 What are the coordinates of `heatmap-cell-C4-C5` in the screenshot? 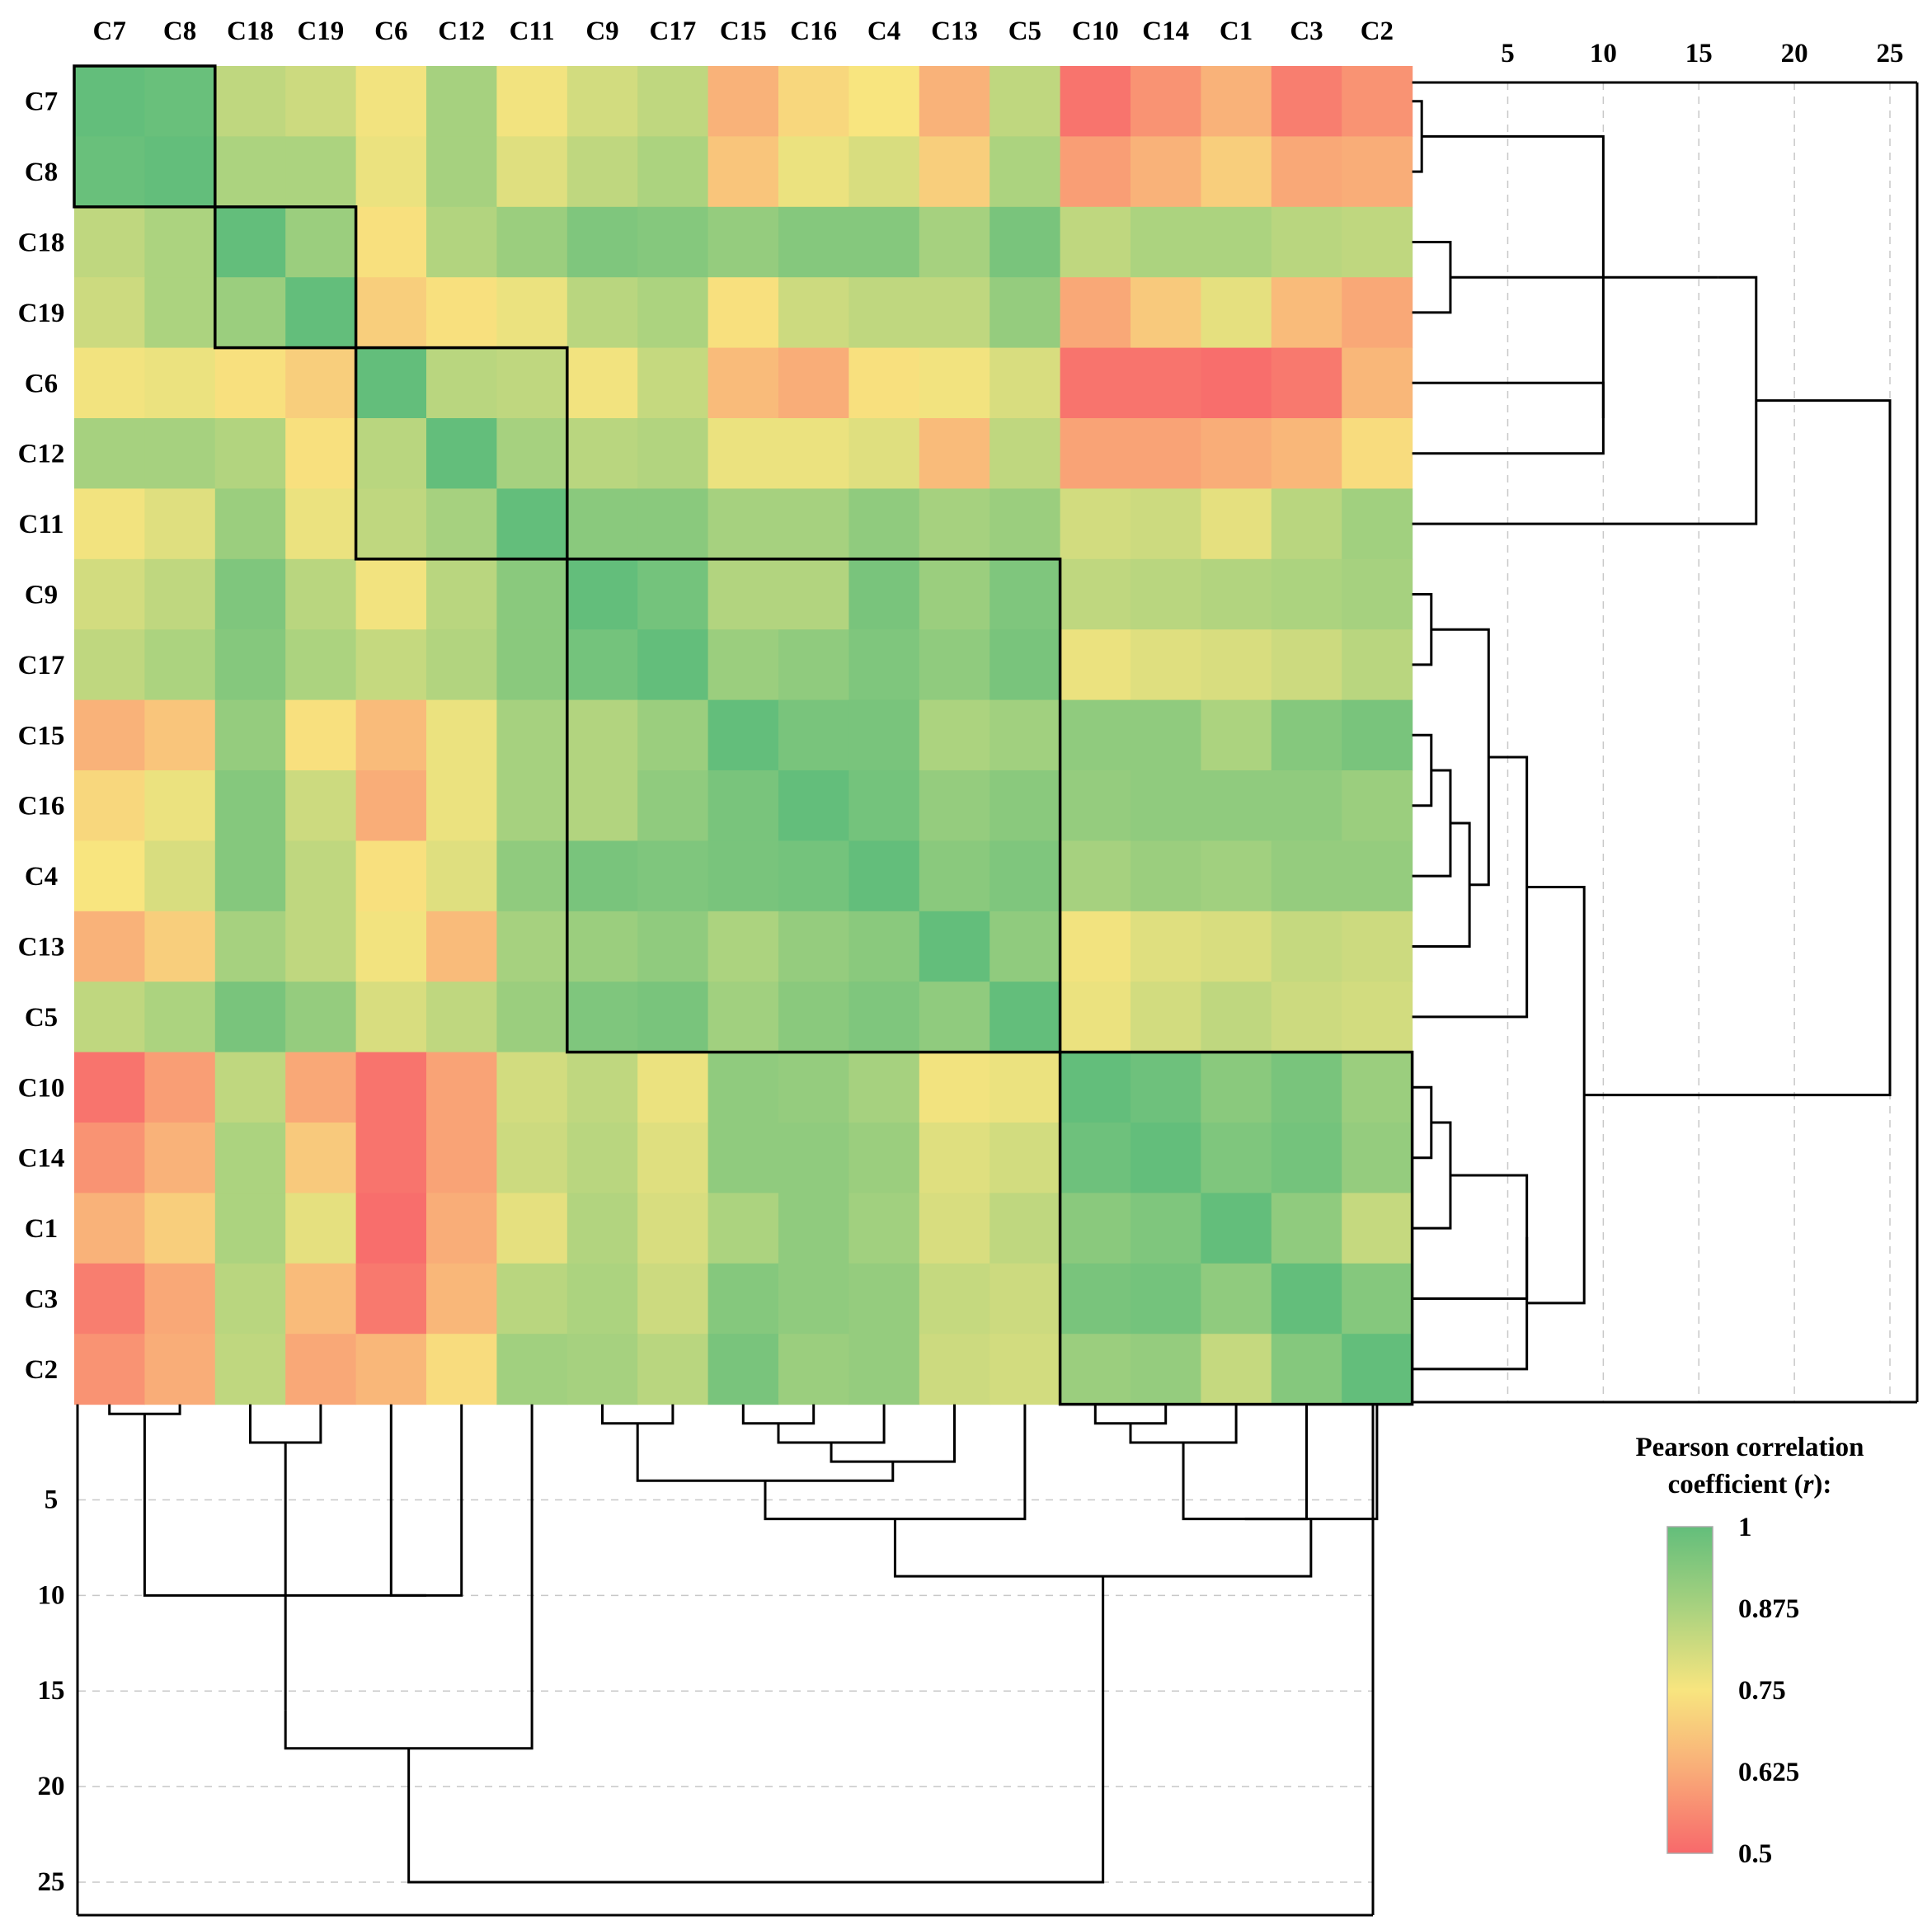 It's located at (1025, 876).